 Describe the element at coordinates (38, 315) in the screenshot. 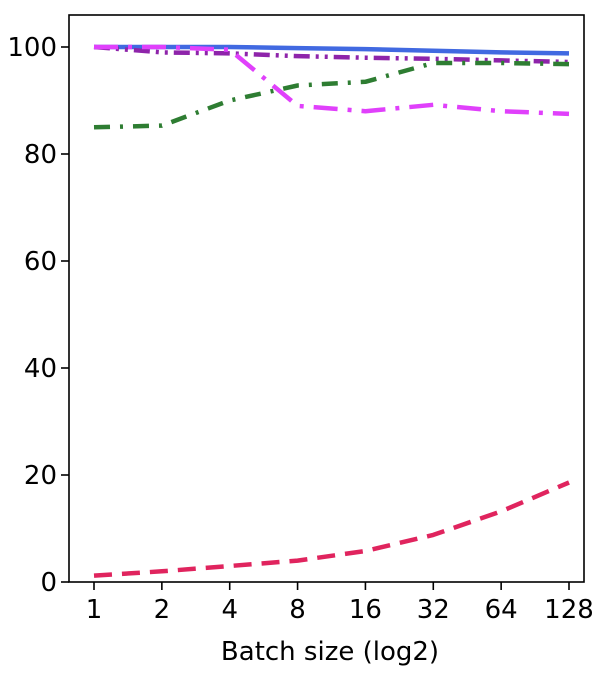

I see `y-axis: 0 20 40 60 80 100` at that location.